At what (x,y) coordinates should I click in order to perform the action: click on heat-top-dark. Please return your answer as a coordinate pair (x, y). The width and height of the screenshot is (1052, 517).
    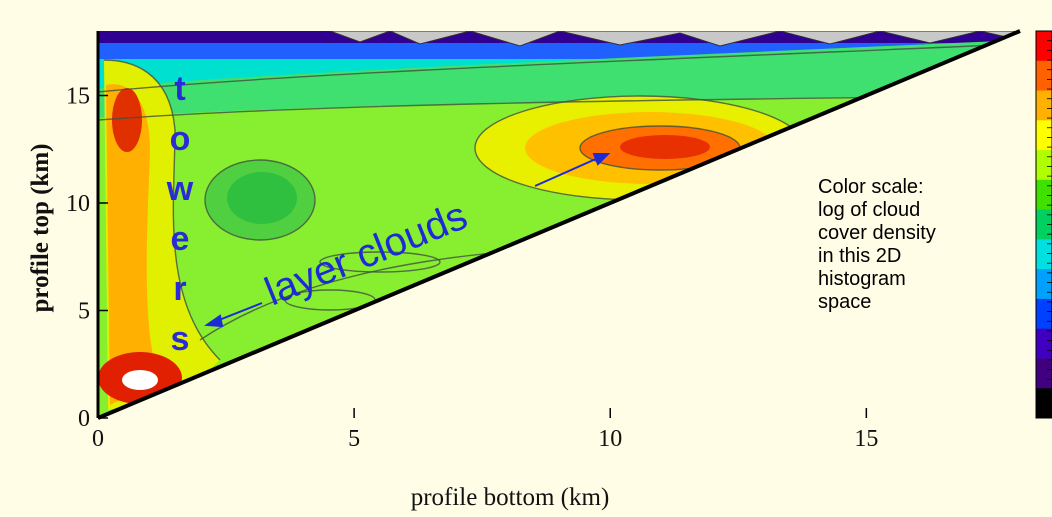
    Looking at the image, I should click on (559, 37).